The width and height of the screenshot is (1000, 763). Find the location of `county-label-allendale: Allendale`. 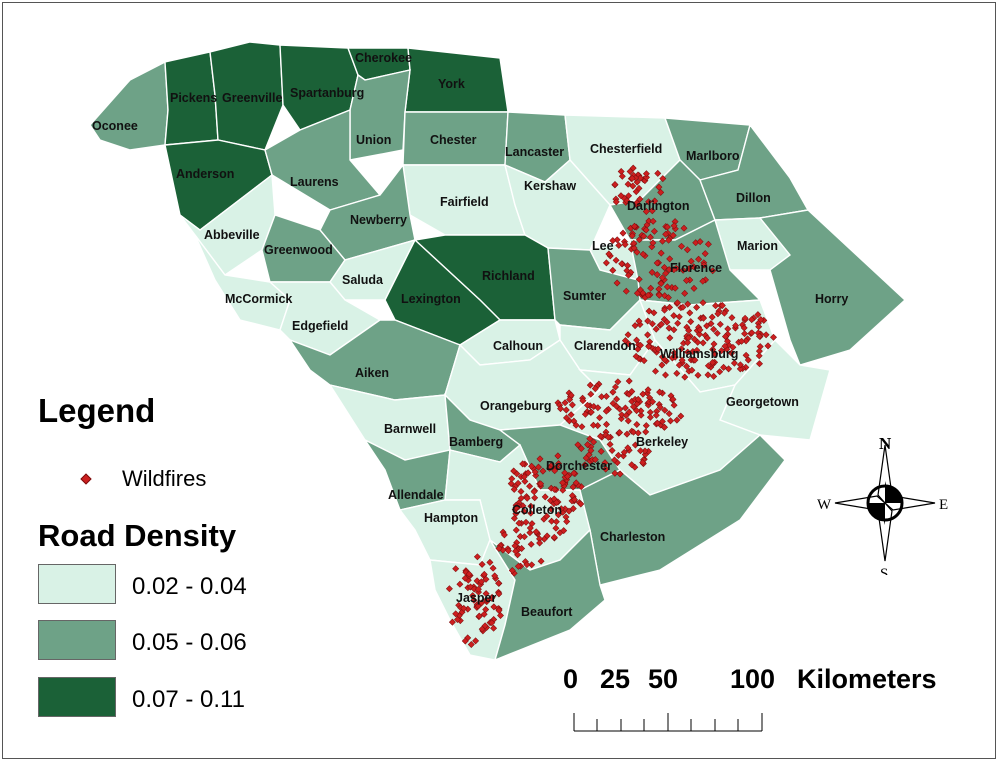

county-label-allendale: Allendale is located at coordinates (416, 495).